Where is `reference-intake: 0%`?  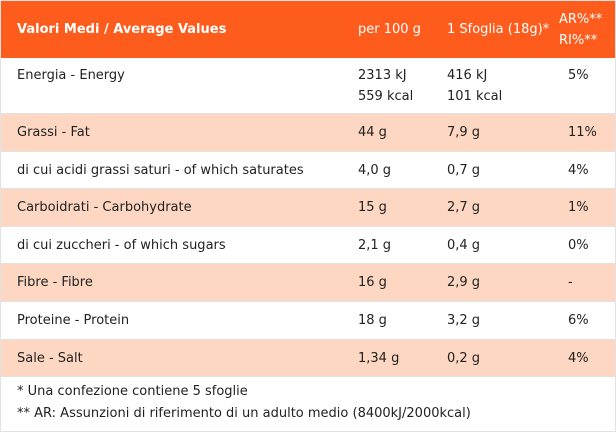
reference-intake: 0% is located at coordinates (578, 245).